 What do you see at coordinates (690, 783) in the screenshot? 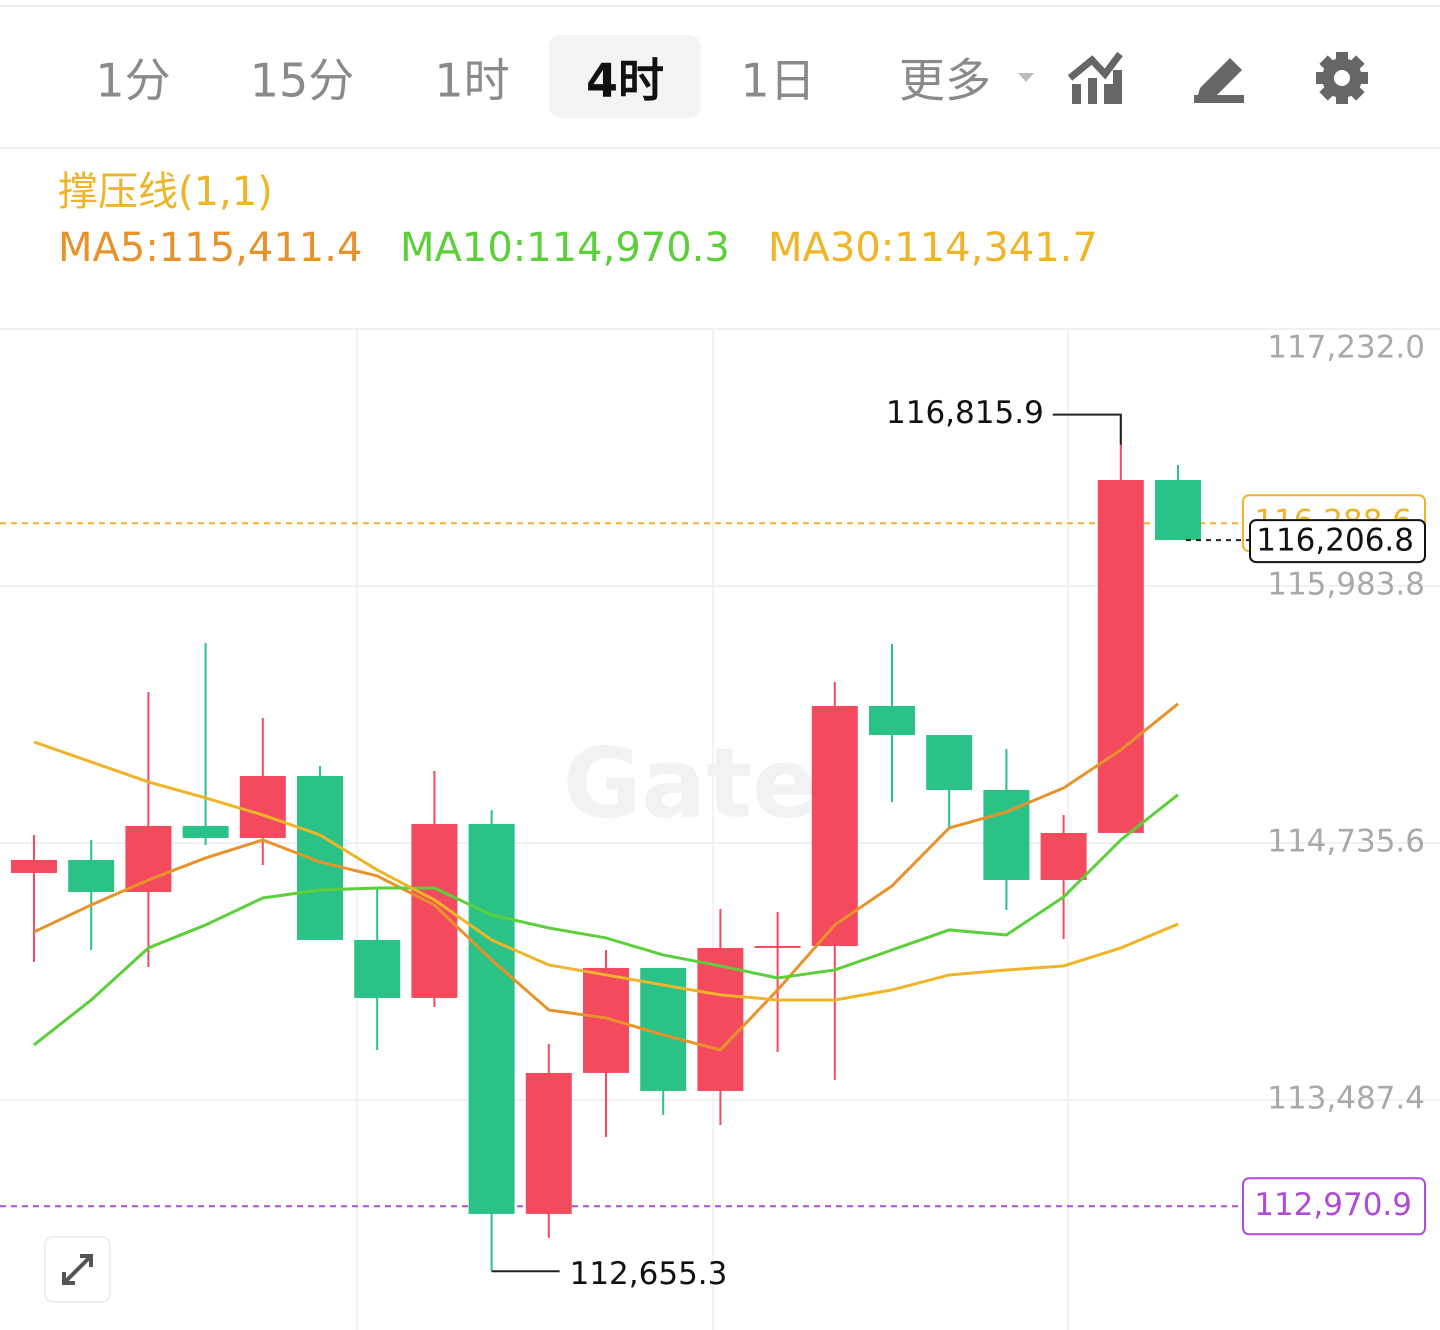
I see `watermark: Gate` at bounding box center [690, 783].